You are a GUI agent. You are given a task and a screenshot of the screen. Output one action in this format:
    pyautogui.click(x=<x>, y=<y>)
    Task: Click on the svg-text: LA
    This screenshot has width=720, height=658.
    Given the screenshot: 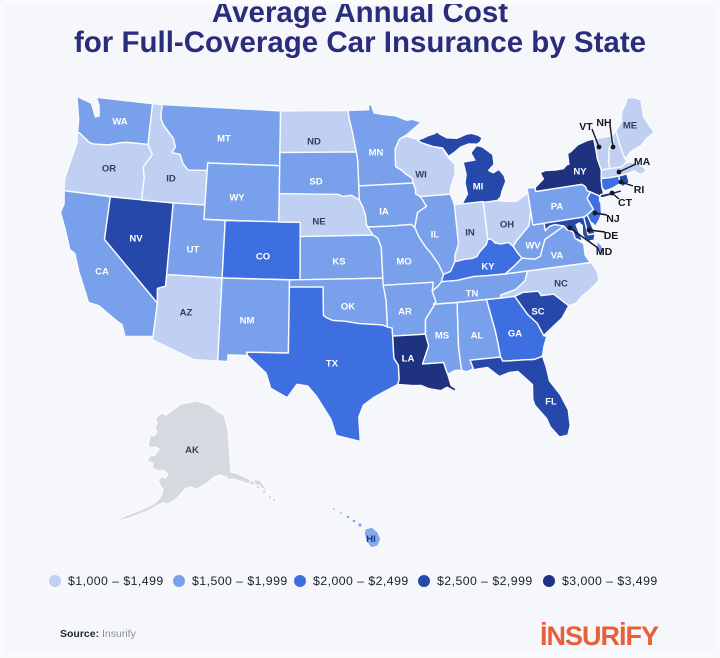 What is the action you would take?
    pyautogui.click(x=408, y=358)
    